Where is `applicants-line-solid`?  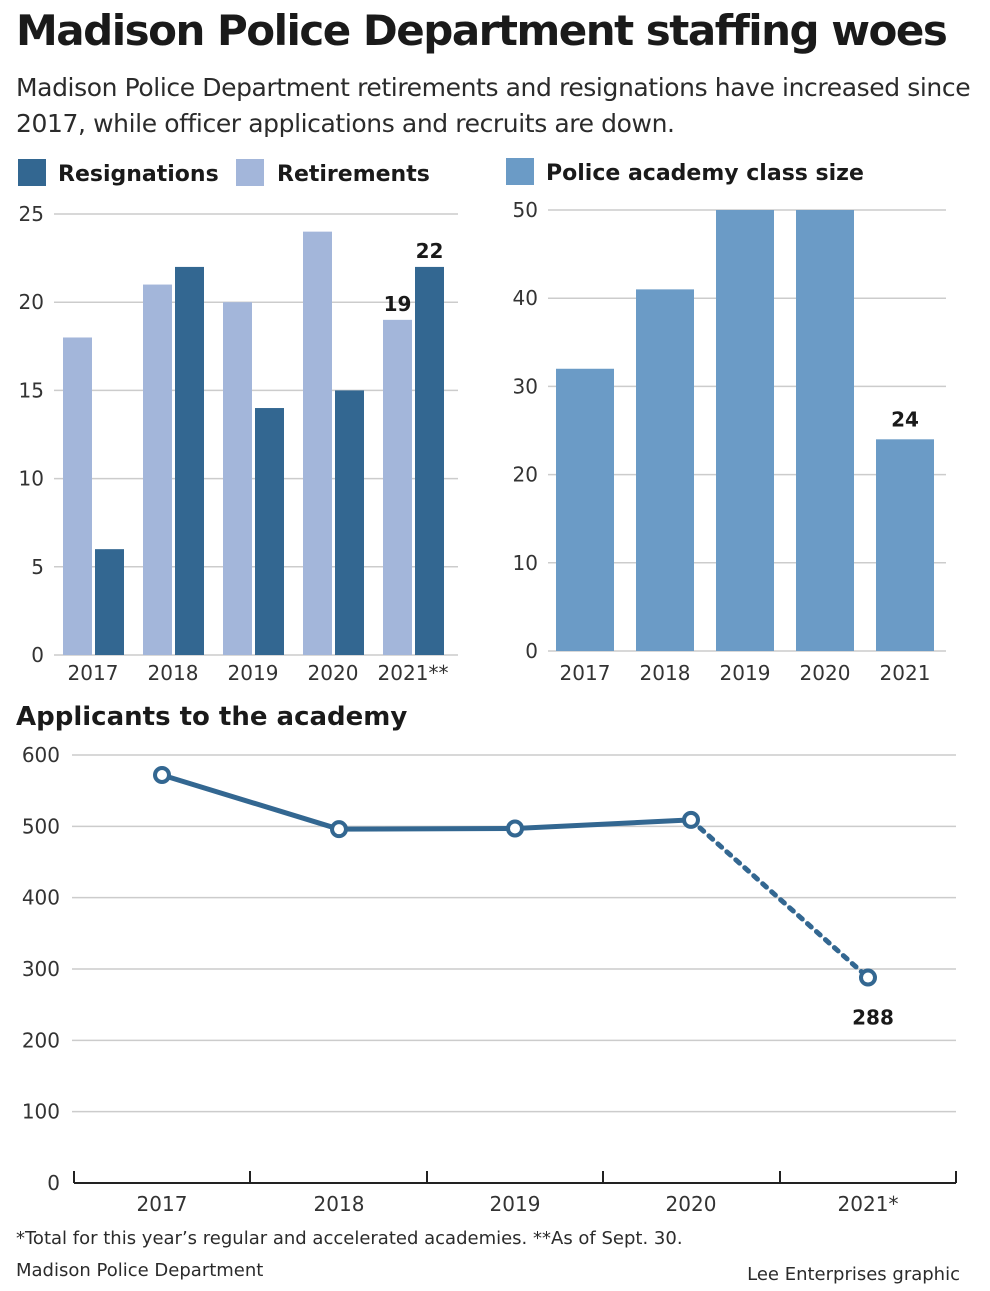 applicants-line-solid is located at coordinates (426, 802).